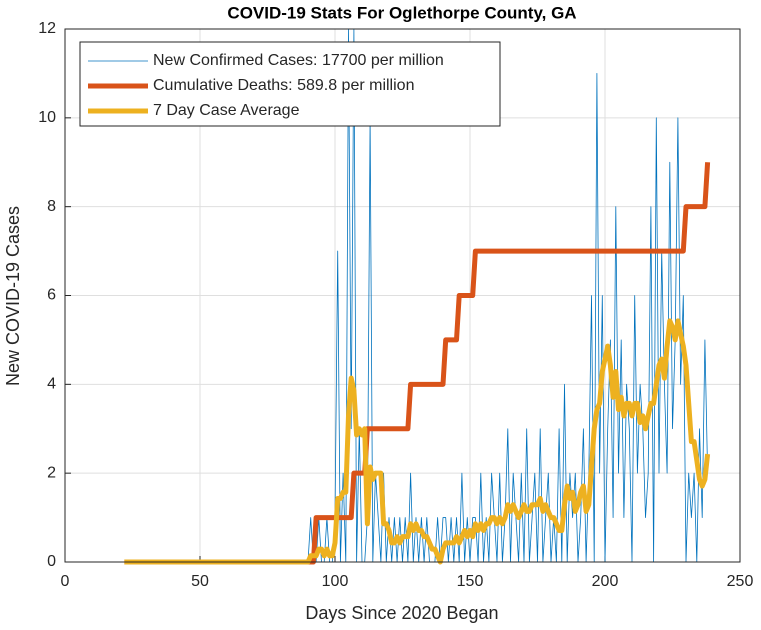 The height and width of the screenshot is (630, 761). I want to click on x-tick-label: 200, so click(605, 581).